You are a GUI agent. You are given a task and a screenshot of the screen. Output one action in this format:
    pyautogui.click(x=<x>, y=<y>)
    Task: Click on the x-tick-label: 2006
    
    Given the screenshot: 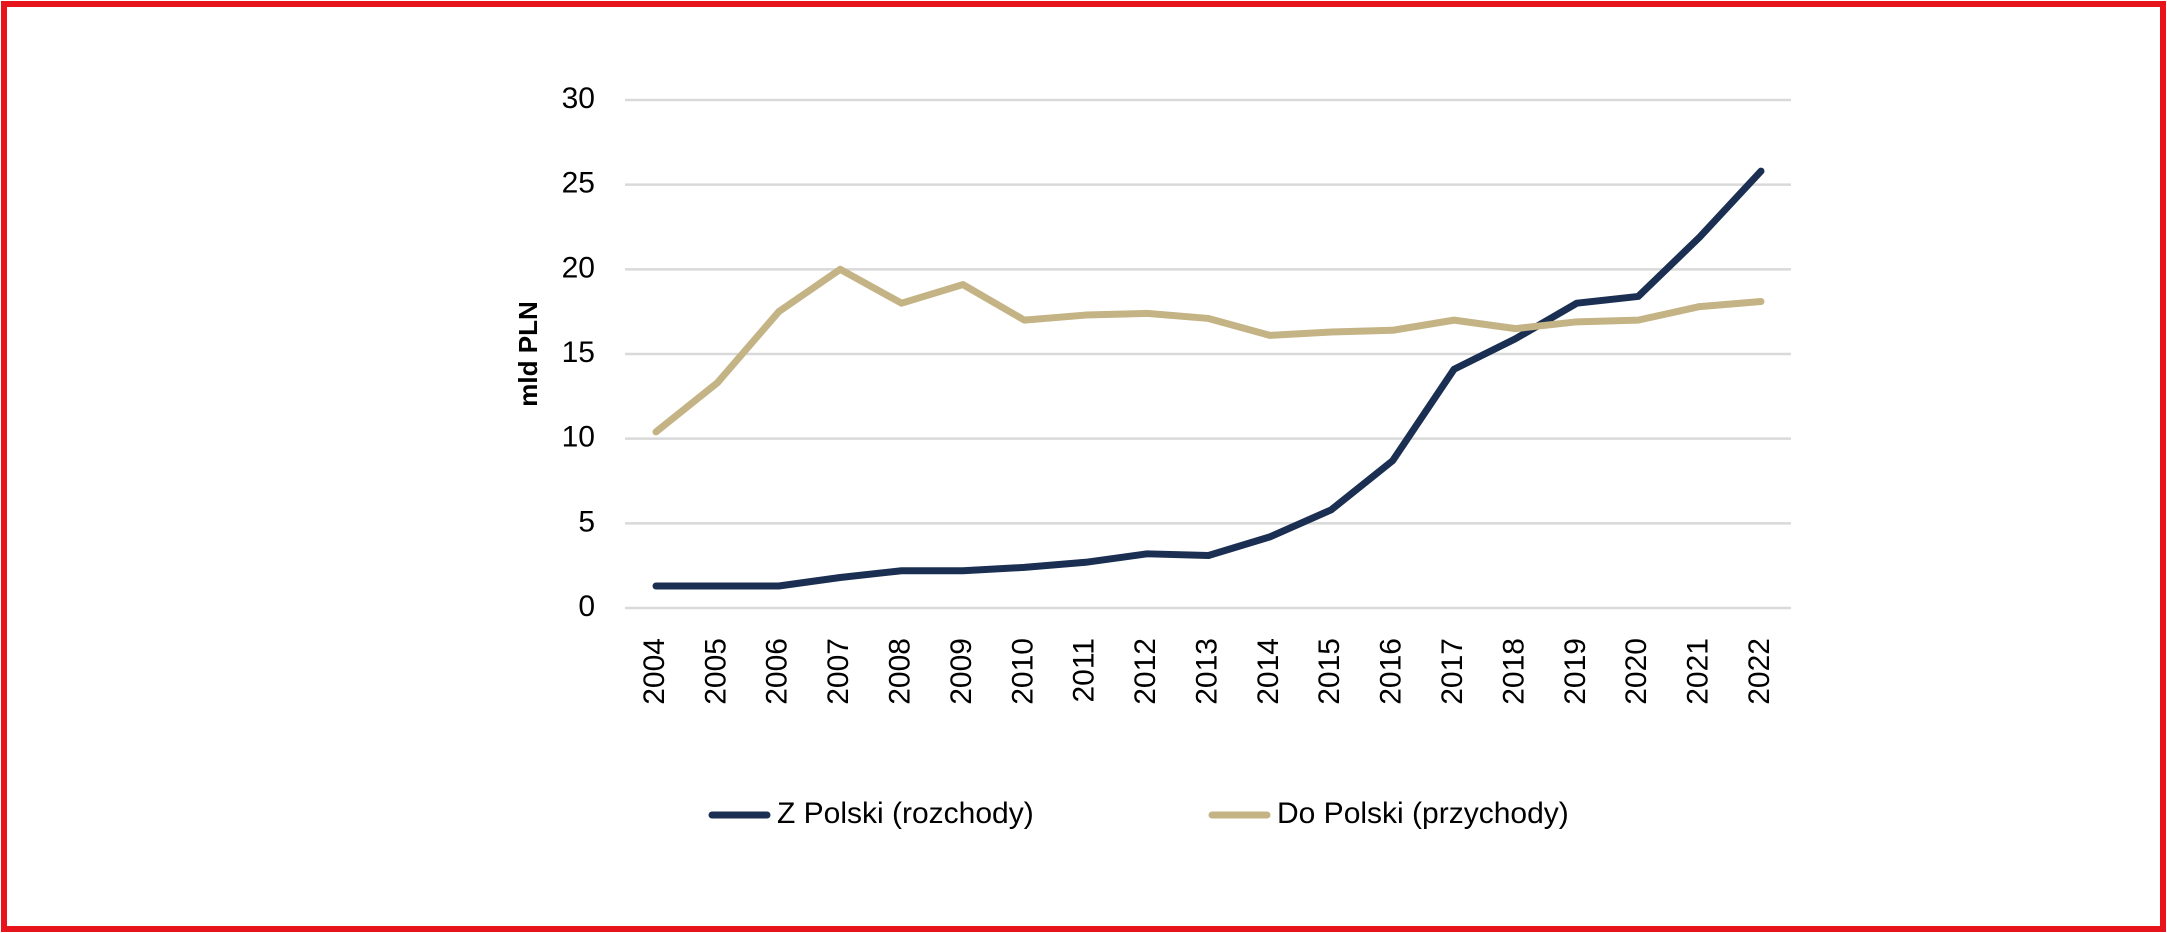 What is the action you would take?
    pyautogui.click(x=777, y=671)
    